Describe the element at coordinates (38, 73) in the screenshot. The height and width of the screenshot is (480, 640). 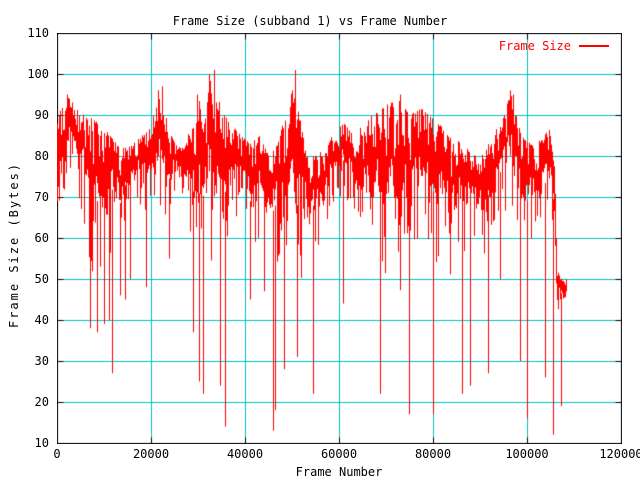
I see `y-tick-label: 100` at that location.